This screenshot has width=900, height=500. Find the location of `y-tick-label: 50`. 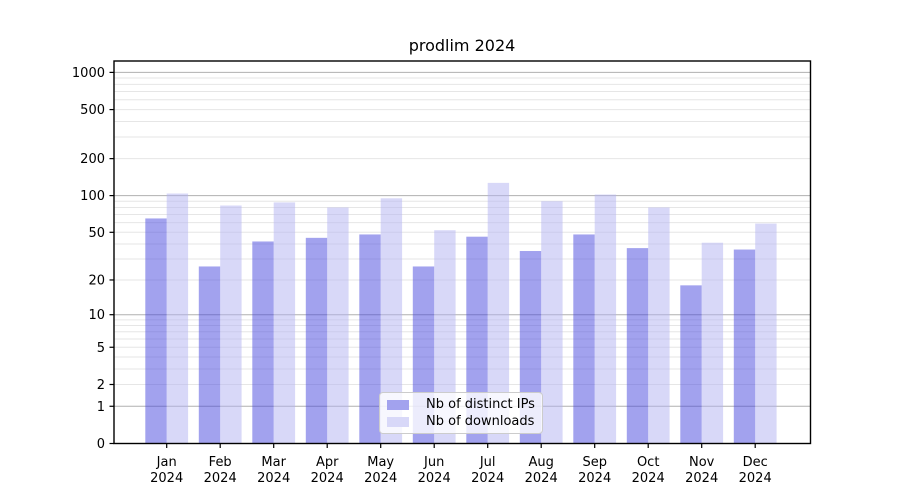

y-tick-label: 50 is located at coordinates (96, 233).